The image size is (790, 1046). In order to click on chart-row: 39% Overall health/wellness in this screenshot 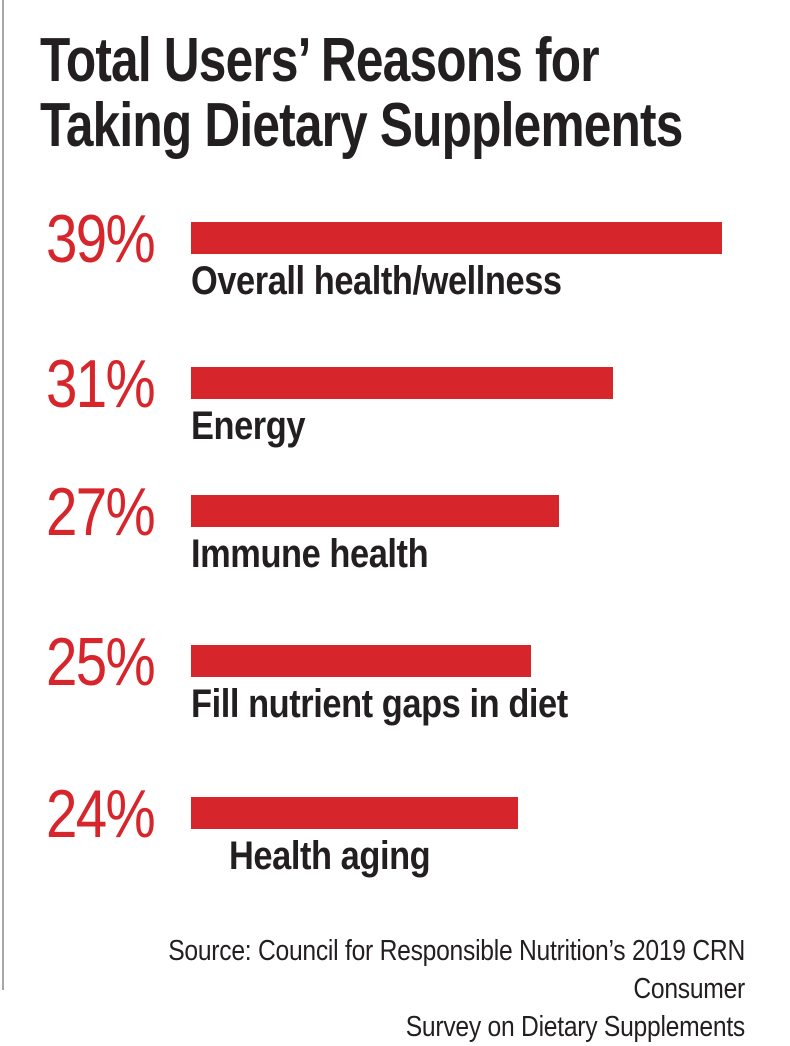, I will do `click(395, 269)`.